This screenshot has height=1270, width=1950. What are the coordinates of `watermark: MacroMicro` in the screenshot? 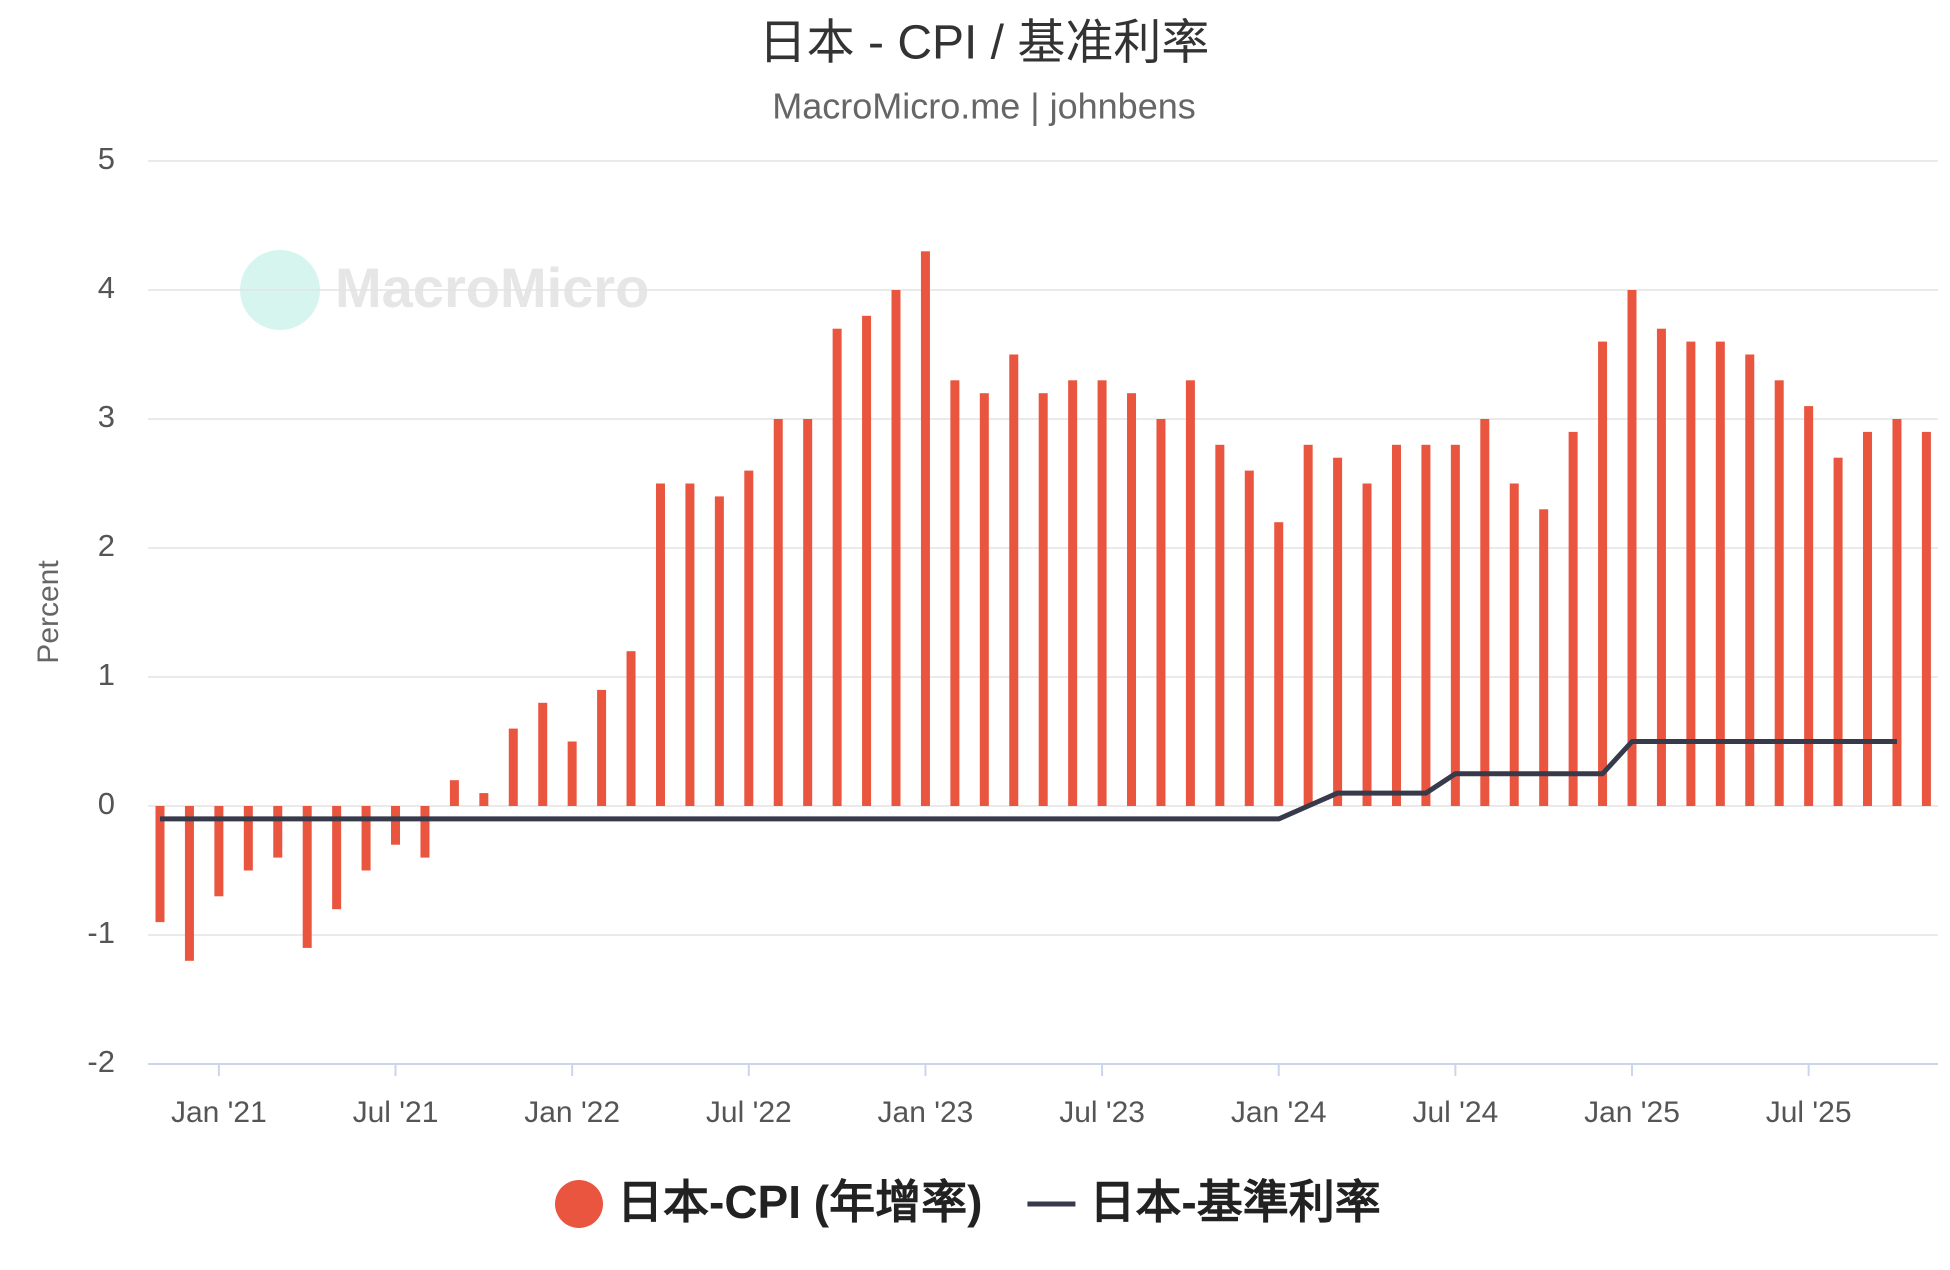 It's located at (492, 287).